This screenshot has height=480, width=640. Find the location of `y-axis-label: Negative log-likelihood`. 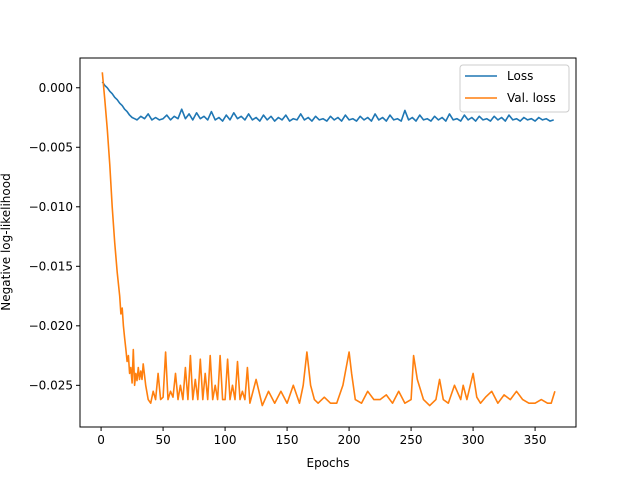

y-axis-label: Negative log-likelihood is located at coordinates (6, 241).